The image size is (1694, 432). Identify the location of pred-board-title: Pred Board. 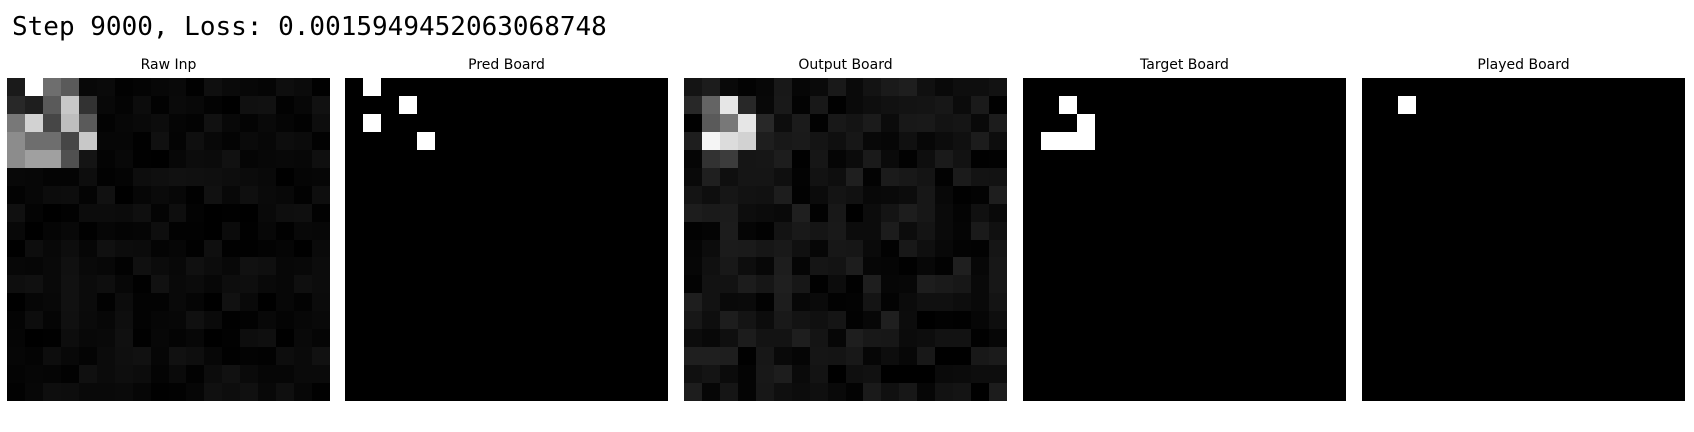
(506, 65).